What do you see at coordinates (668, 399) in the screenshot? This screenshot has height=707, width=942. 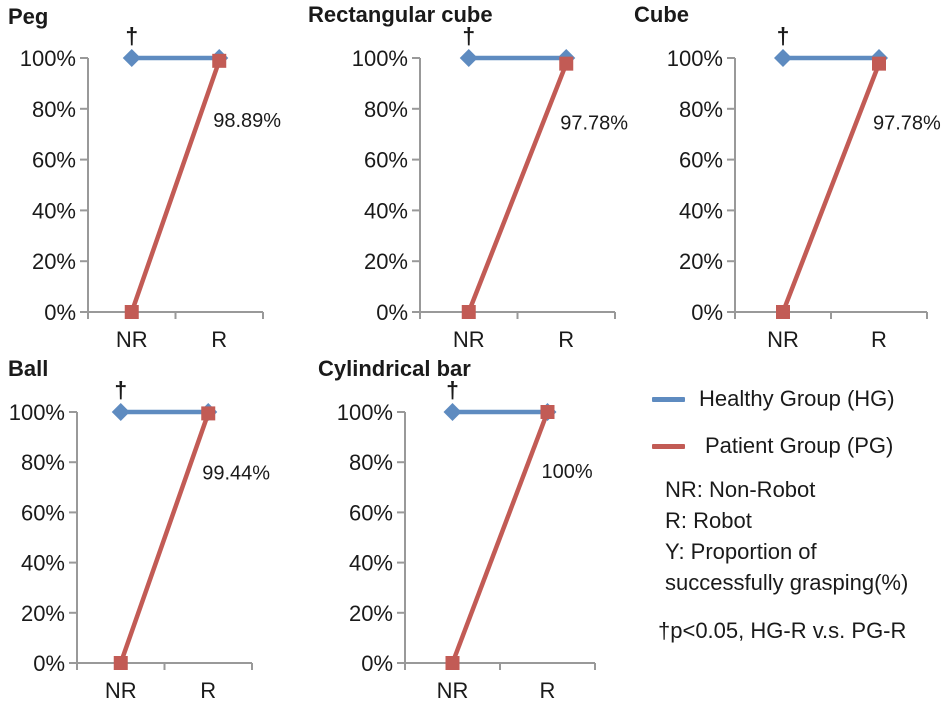 I see `hg-line-sample-icon` at bounding box center [668, 399].